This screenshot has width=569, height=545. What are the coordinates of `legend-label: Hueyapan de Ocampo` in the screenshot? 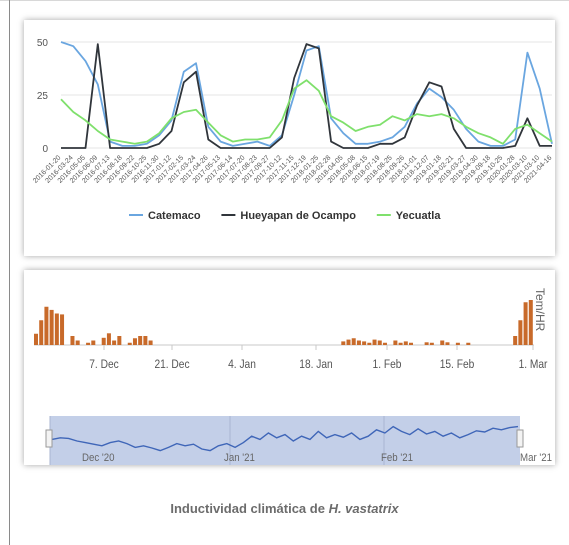 It's located at (298, 216).